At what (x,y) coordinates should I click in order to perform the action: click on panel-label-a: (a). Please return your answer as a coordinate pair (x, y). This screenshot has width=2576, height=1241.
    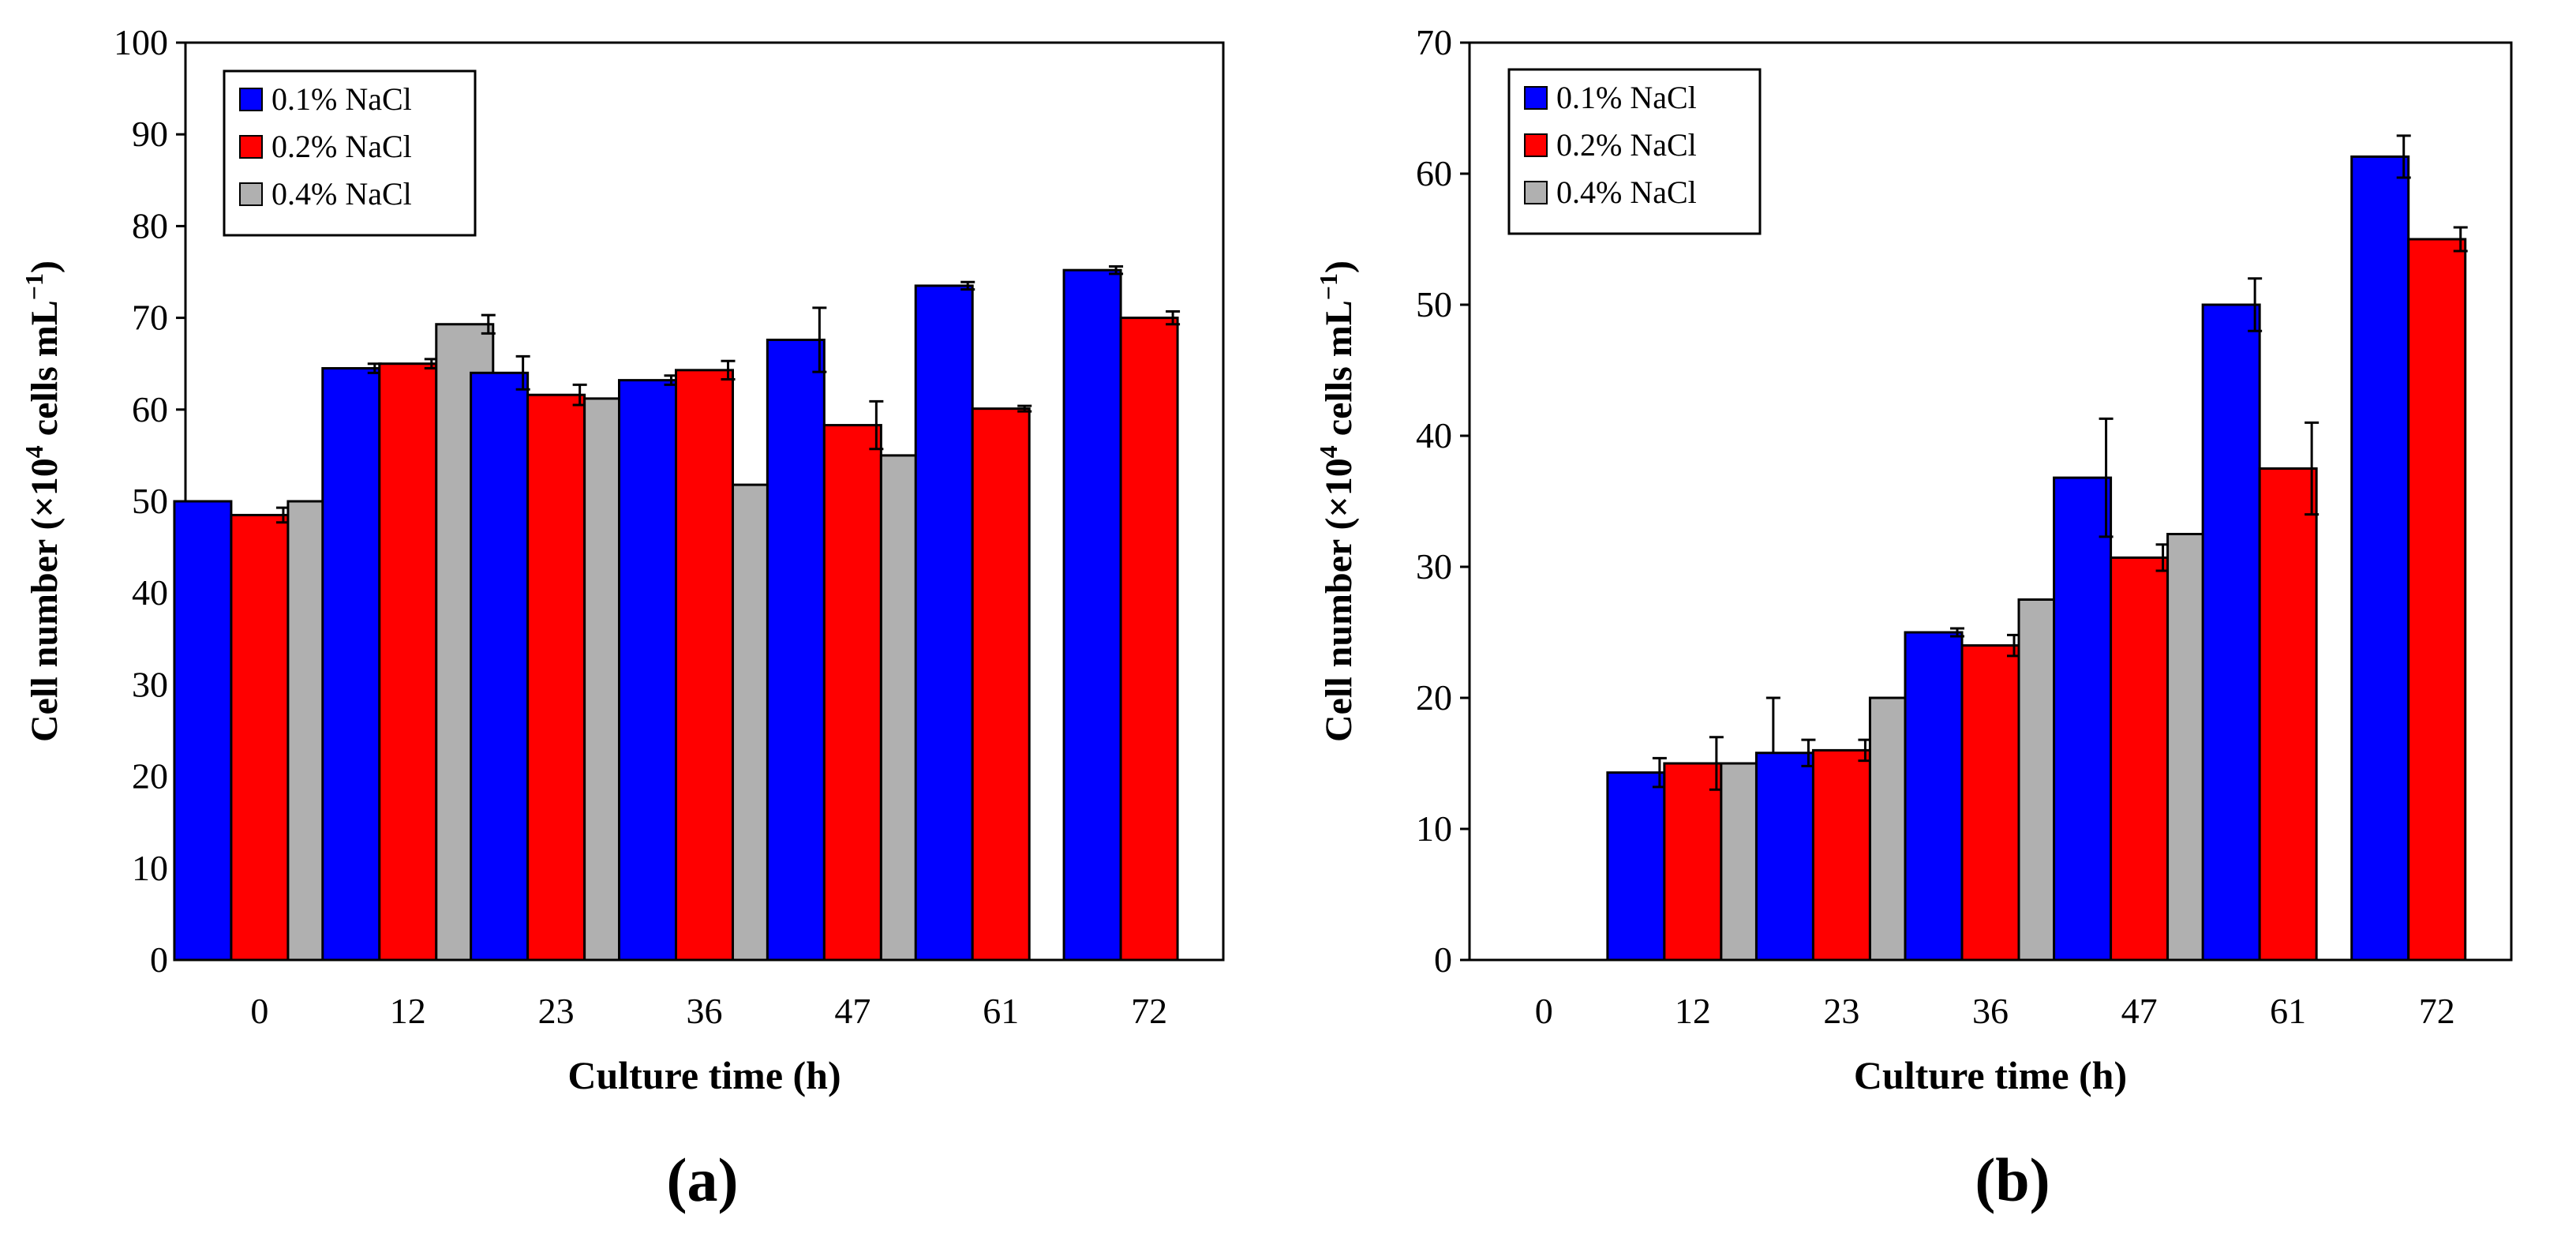
    Looking at the image, I should click on (702, 1179).